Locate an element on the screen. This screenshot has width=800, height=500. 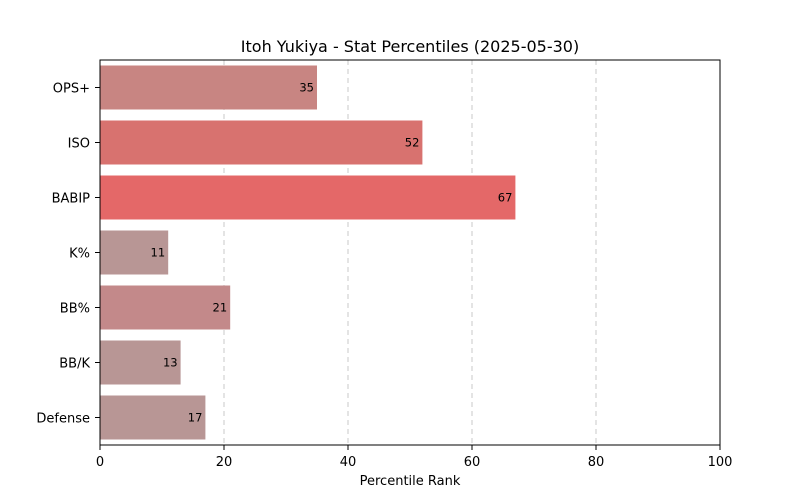
y-tick-label: ISO is located at coordinates (79, 144).